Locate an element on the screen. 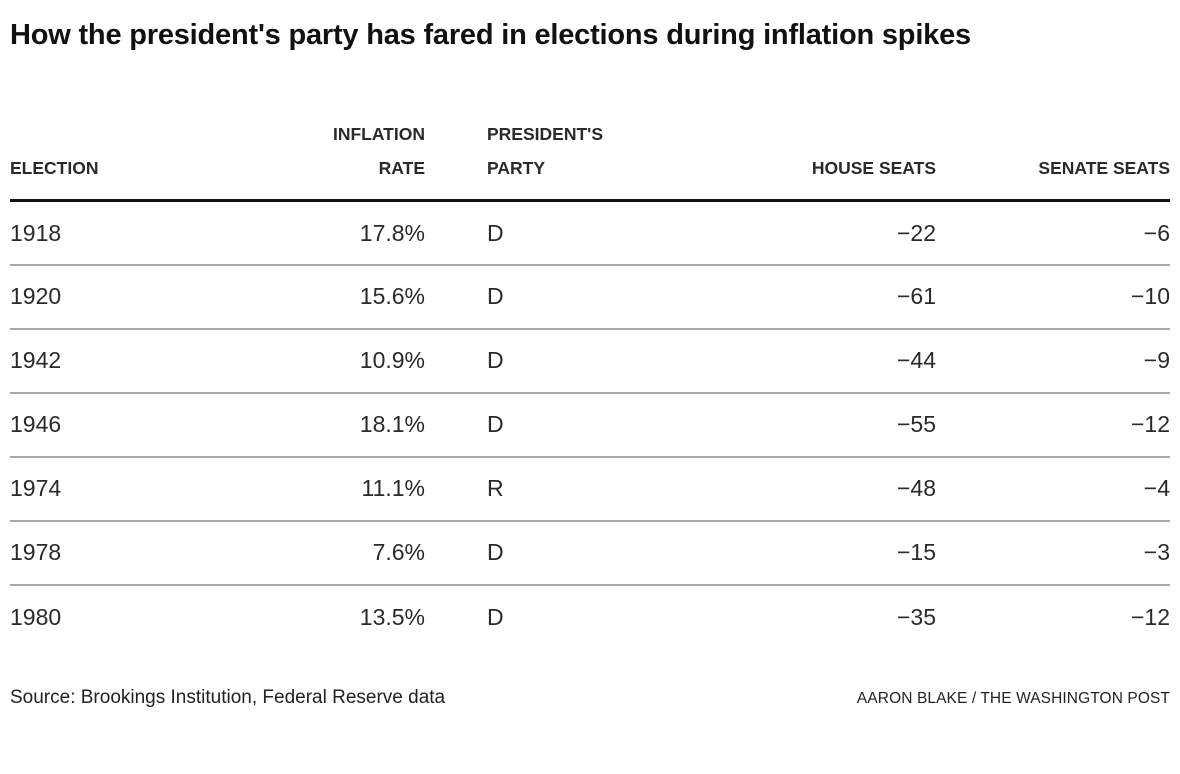 Image resolution: width=1180 pixels, height=774 pixels. cell-inflation-rate: 13.5% is located at coordinates (392, 616).